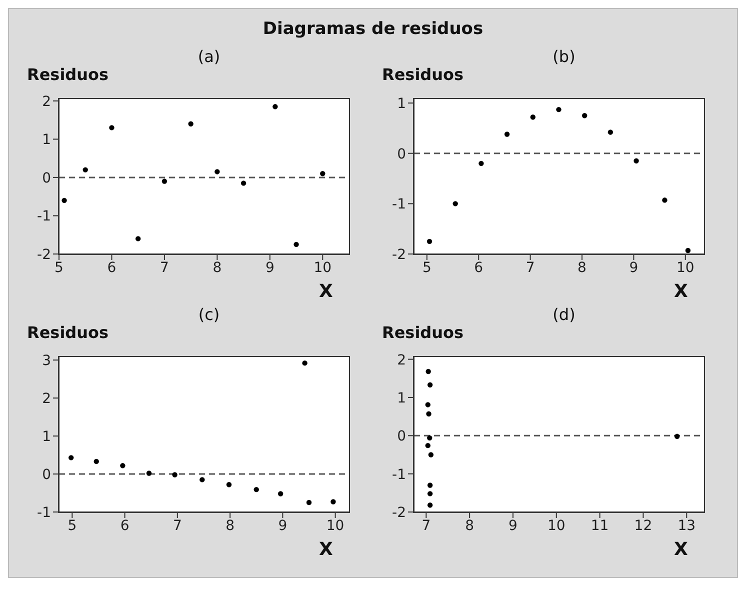 The image size is (750, 590). I want to click on x-tick-label: 11, so click(599, 526).